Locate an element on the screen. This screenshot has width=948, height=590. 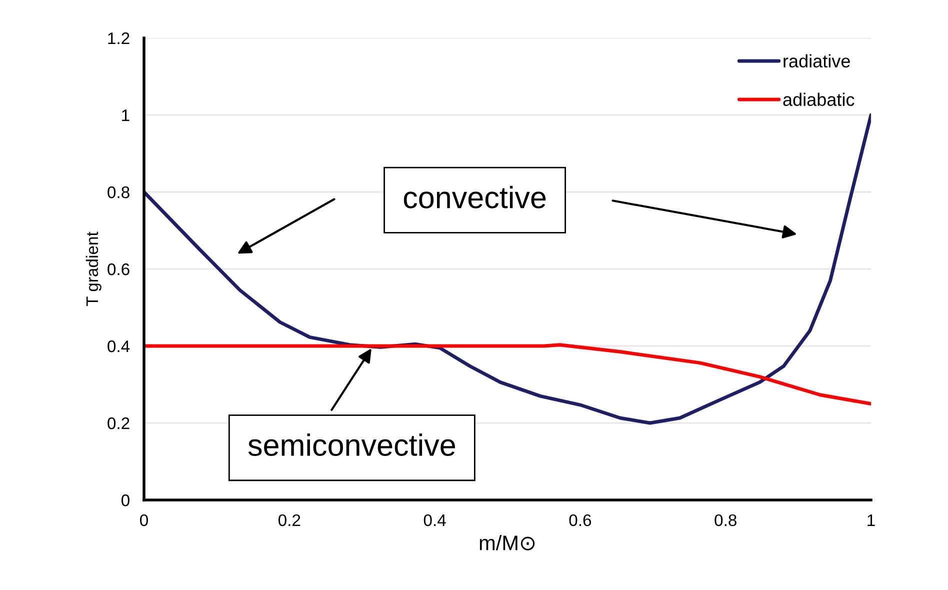
y-tick-label: 1.2 is located at coordinates (119, 38).